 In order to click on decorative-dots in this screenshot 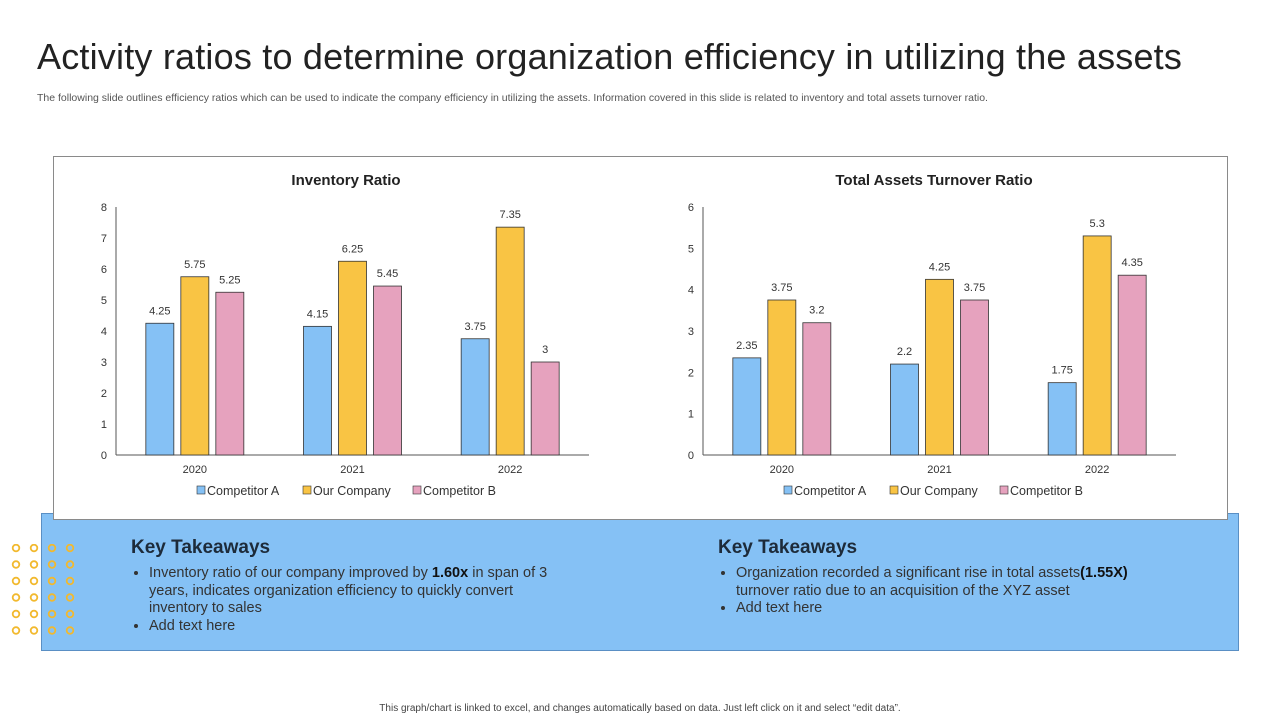, I will do `click(43, 589)`.